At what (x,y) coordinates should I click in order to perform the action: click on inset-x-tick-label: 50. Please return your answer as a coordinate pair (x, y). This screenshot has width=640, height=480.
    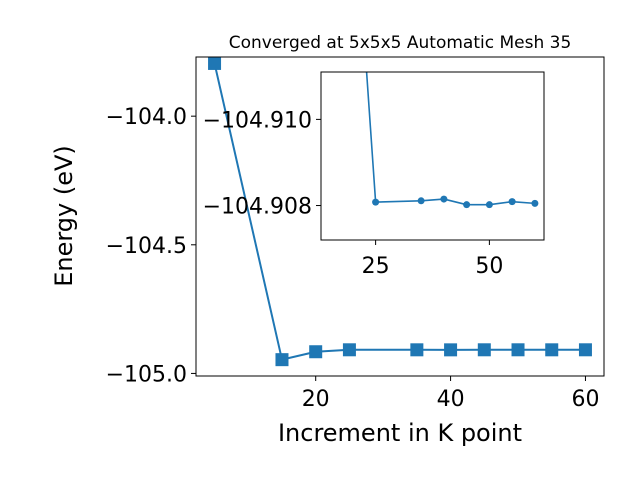
    Looking at the image, I should click on (489, 266).